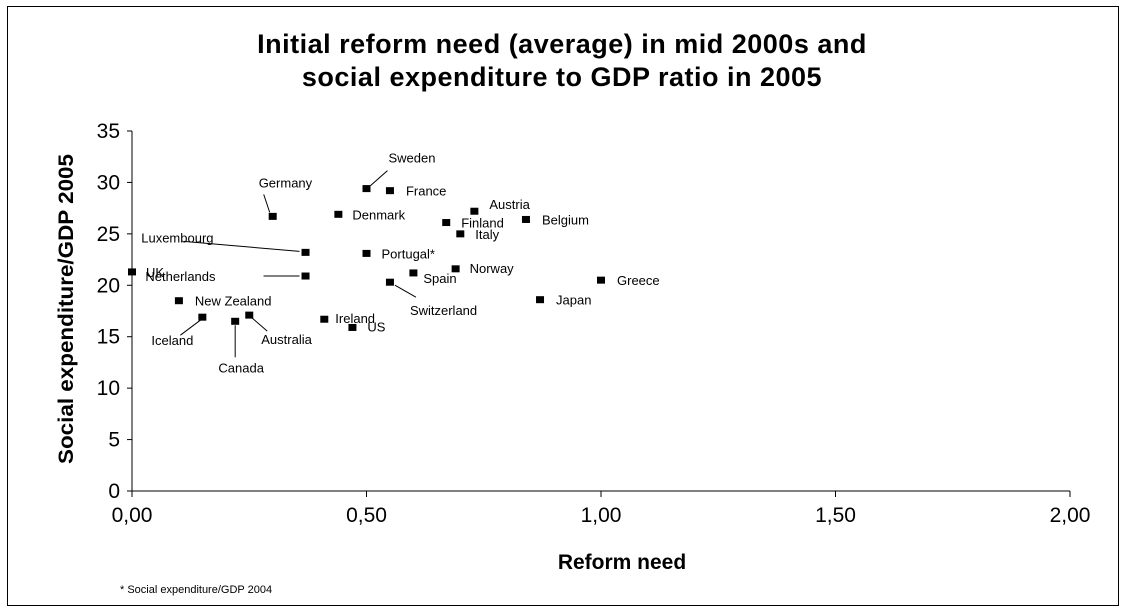 The image size is (1124, 606). I want to click on data-point-canada, so click(235, 321).